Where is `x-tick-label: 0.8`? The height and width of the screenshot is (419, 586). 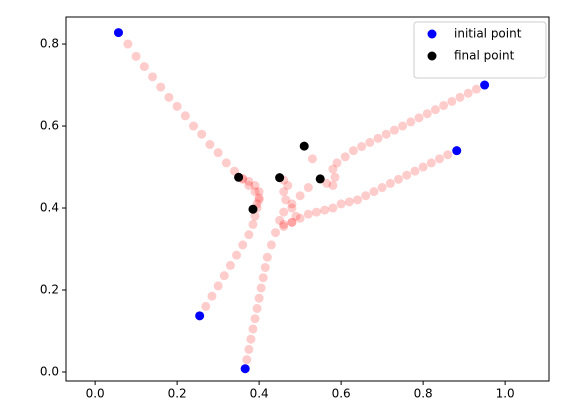
x-tick-label: 0.8 is located at coordinates (423, 394).